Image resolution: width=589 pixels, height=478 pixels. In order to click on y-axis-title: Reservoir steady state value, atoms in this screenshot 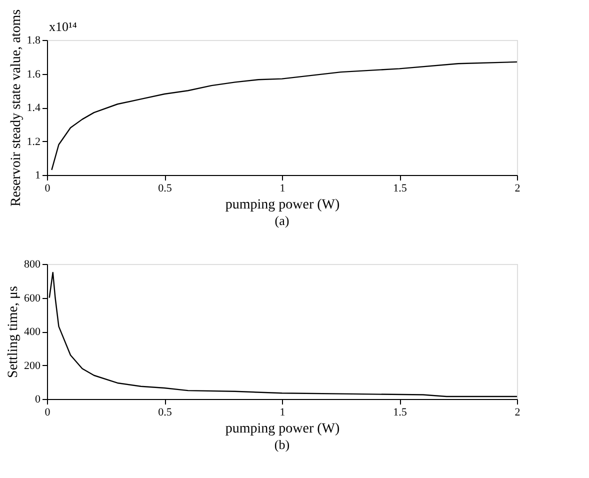, I will do `click(16, 108)`.